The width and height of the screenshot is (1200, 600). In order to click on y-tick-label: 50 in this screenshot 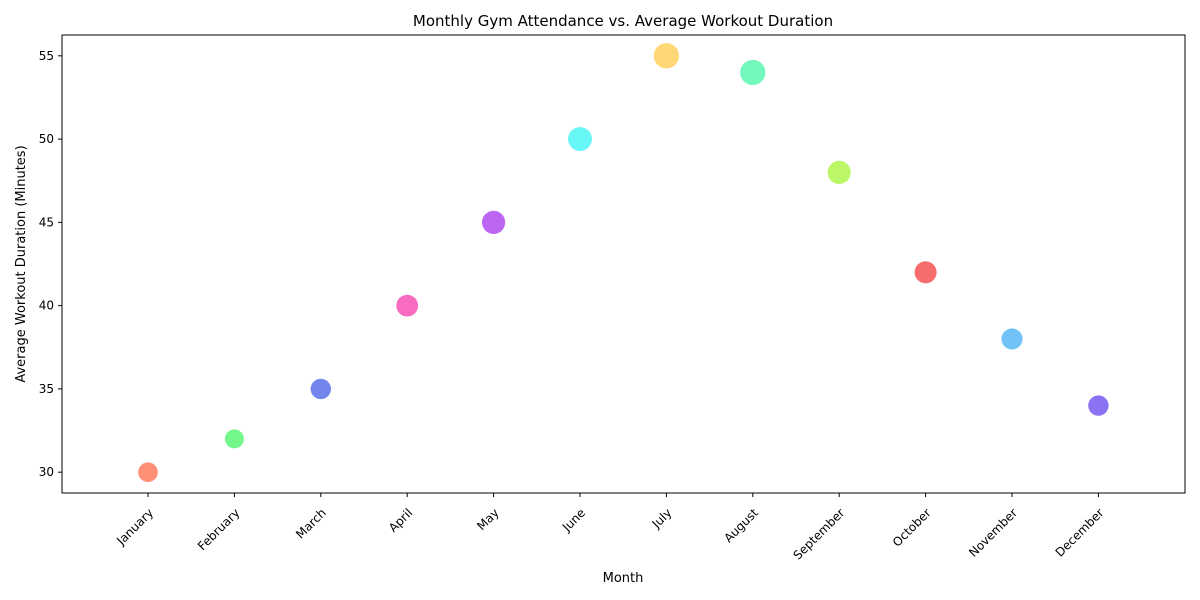, I will do `click(46, 139)`.